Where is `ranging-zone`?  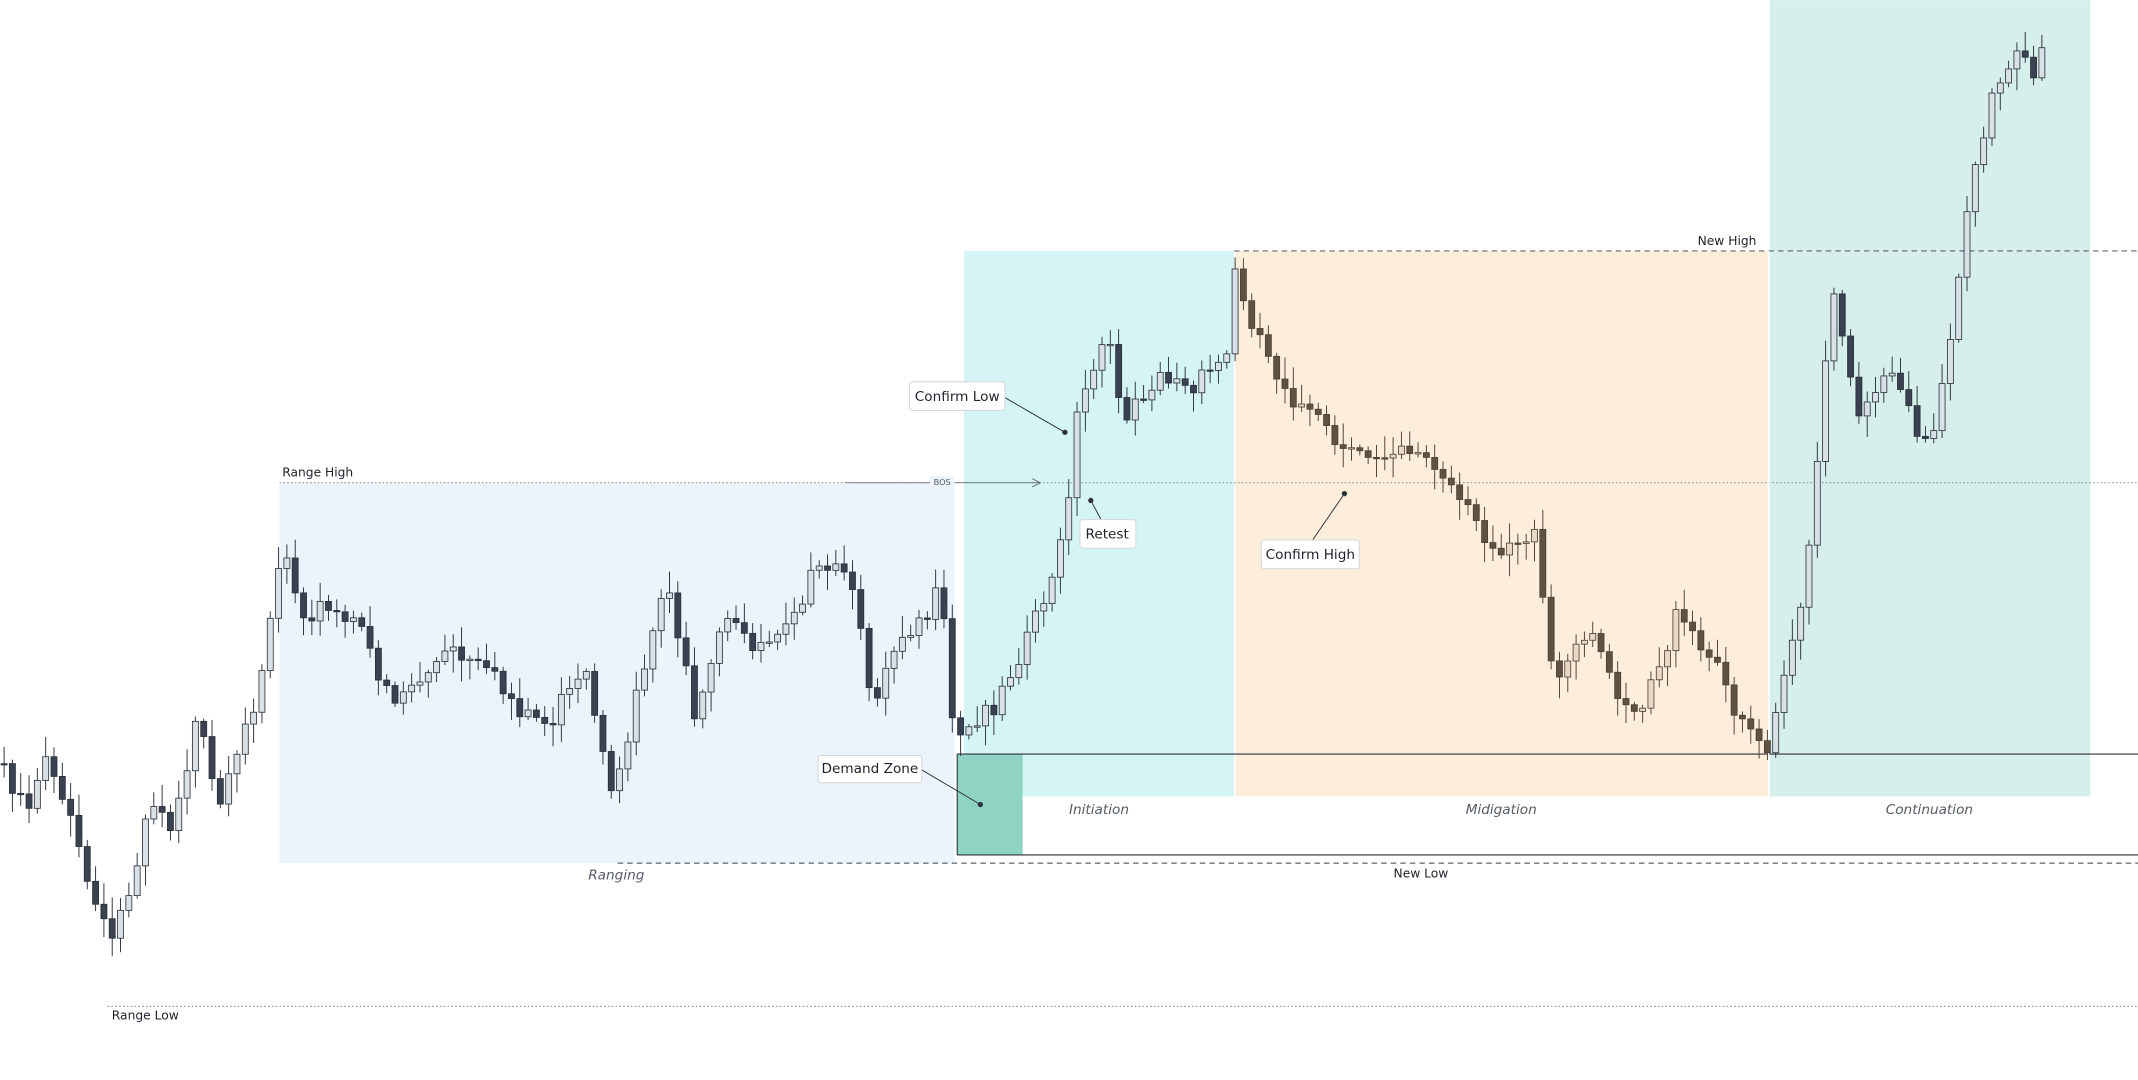
ranging-zone is located at coordinates (617, 673).